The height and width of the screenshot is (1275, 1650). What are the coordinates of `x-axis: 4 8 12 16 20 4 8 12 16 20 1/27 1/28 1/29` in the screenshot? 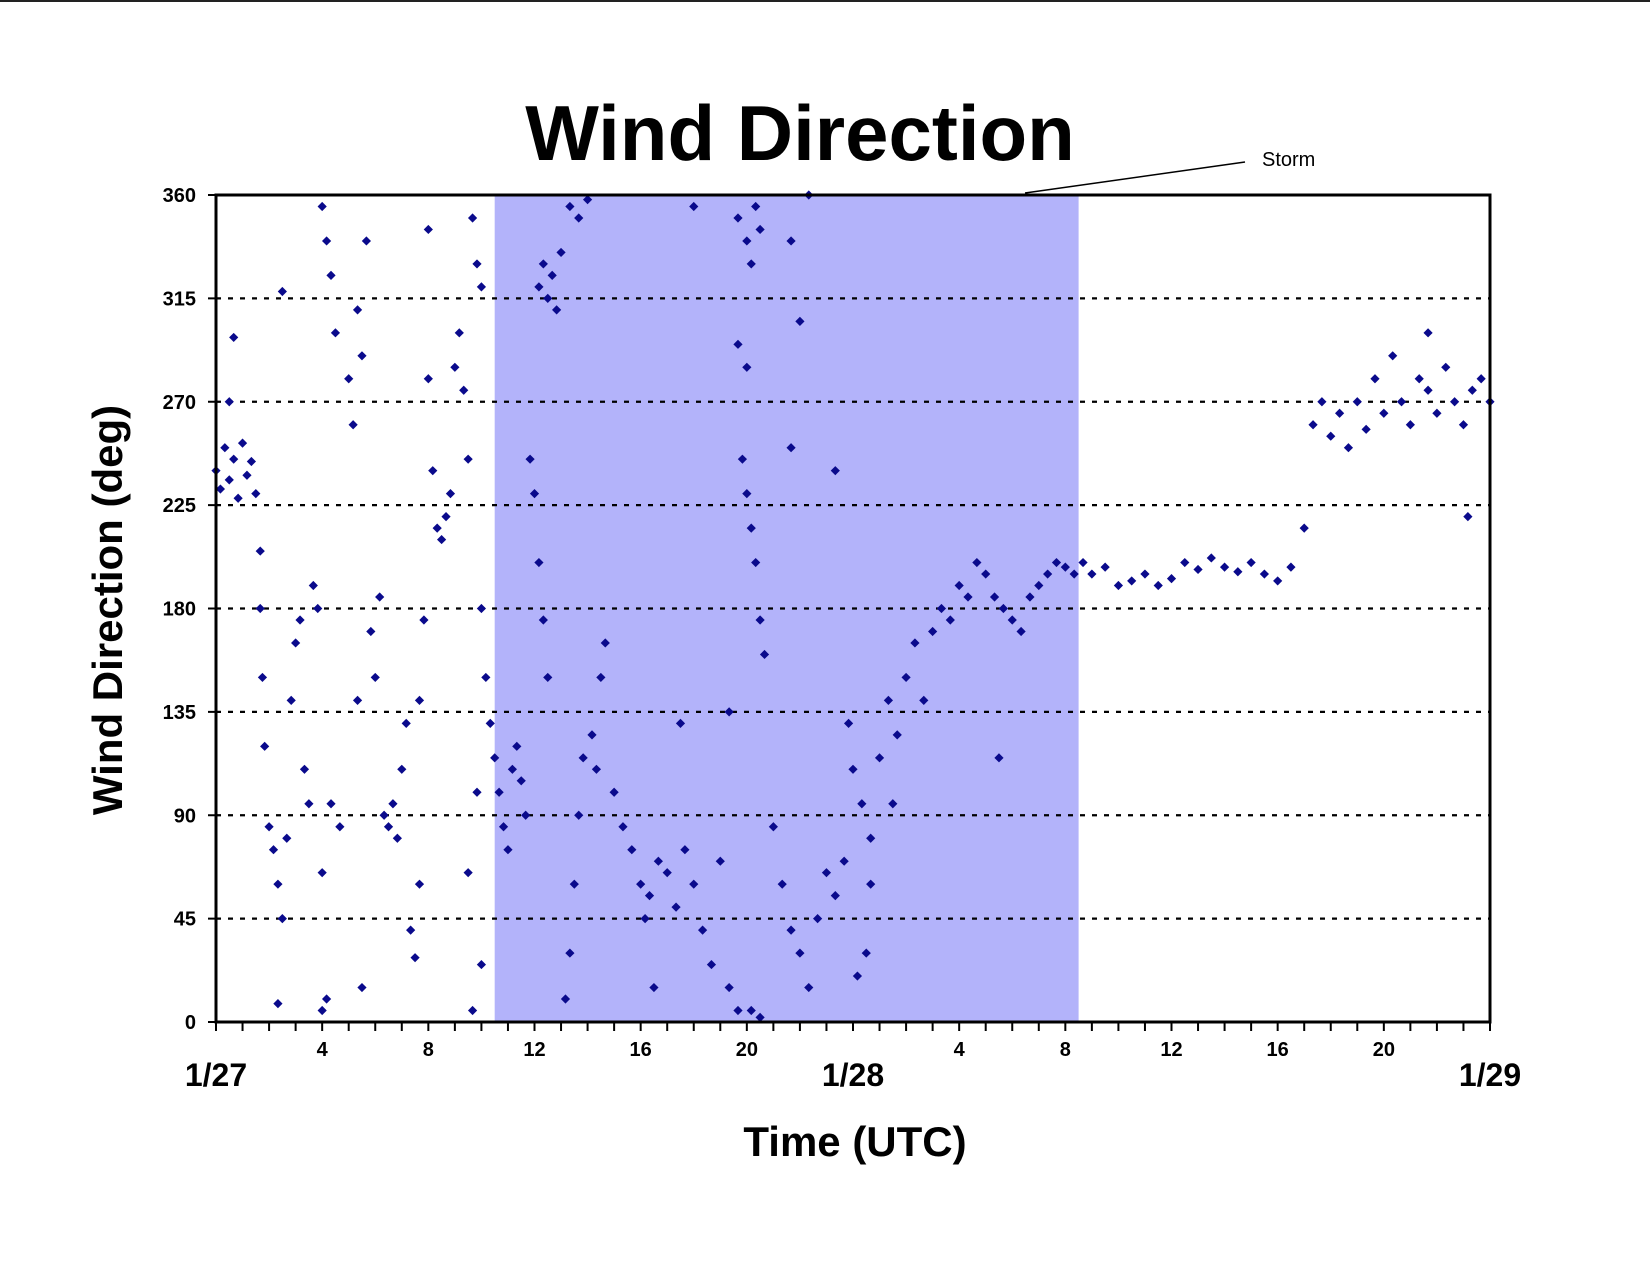 It's located at (853, 1057).